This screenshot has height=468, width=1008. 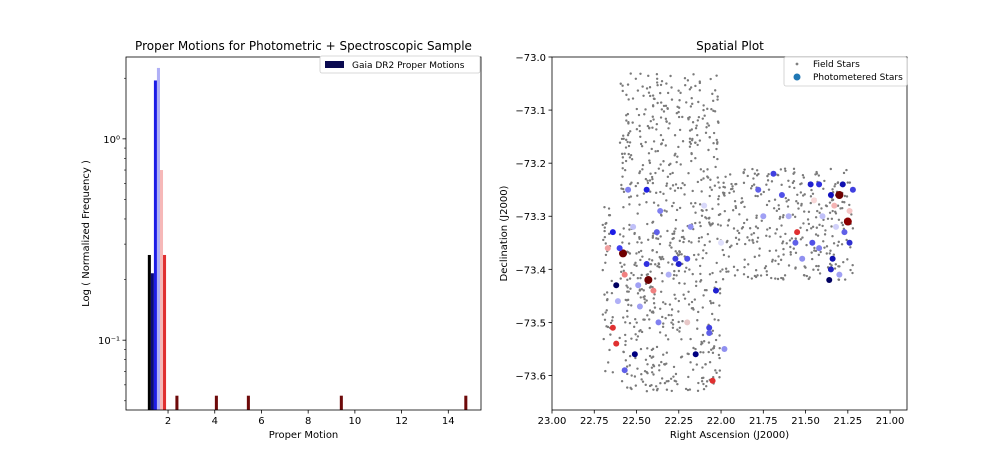 What do you see at coordinates (805, 421) in the screenshot?
I see `scatter-x-tick-label: 21.50` at bounding box center [805, 421].